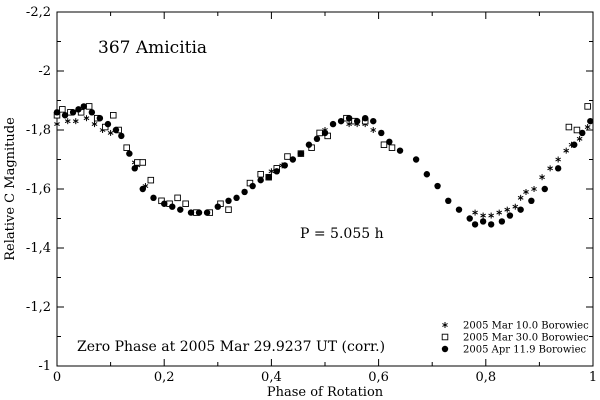  I want to click on x-tick-label: 0, so click(57, 377).